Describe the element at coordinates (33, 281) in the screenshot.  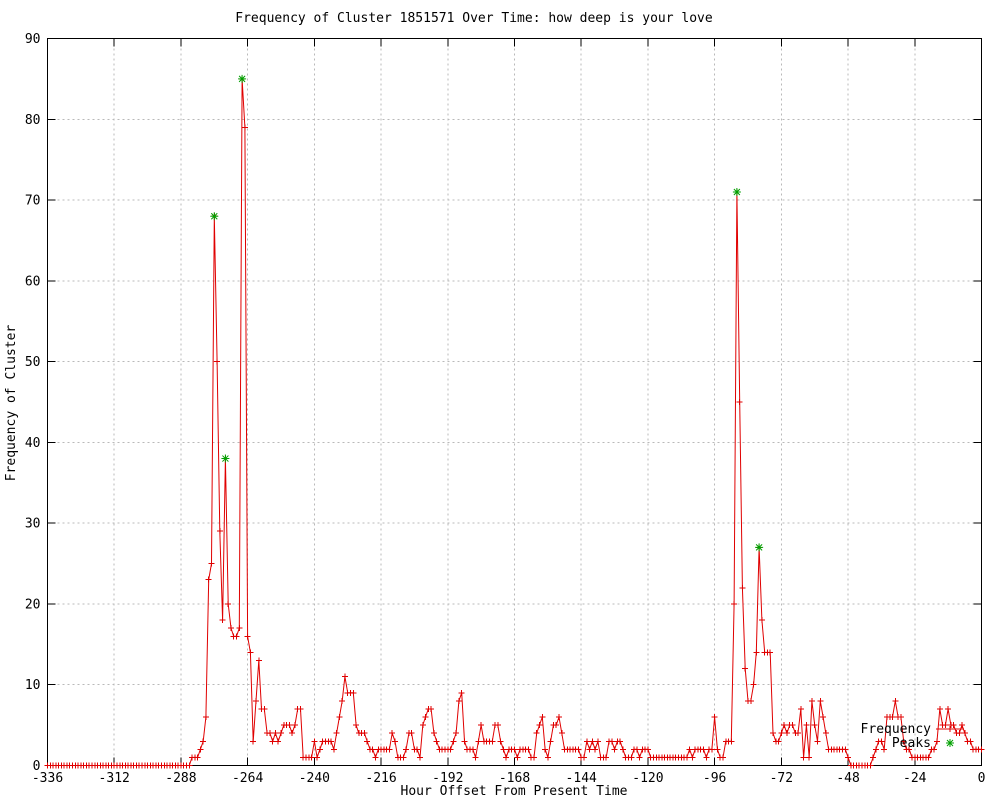
I see `svg-text: 60` at that location.